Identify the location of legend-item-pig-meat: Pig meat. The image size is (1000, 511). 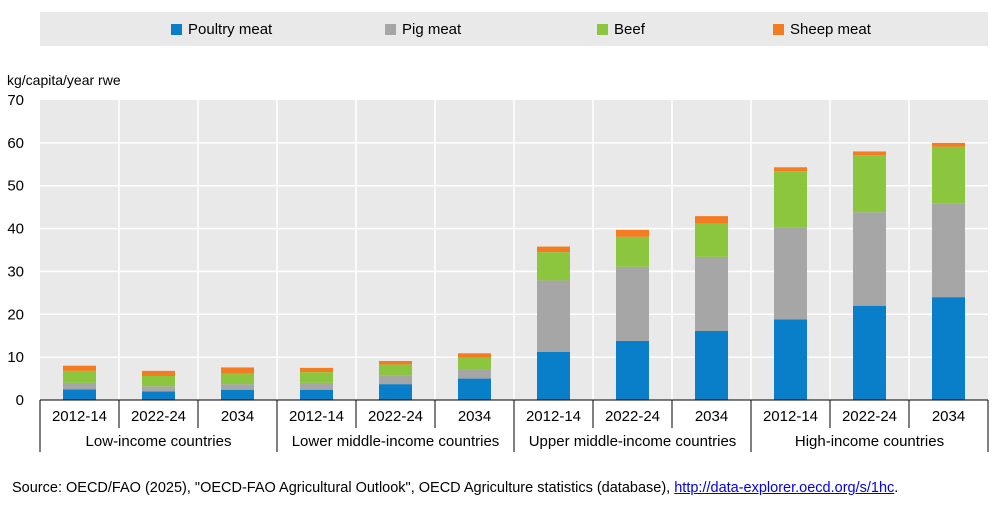
(423, 29).